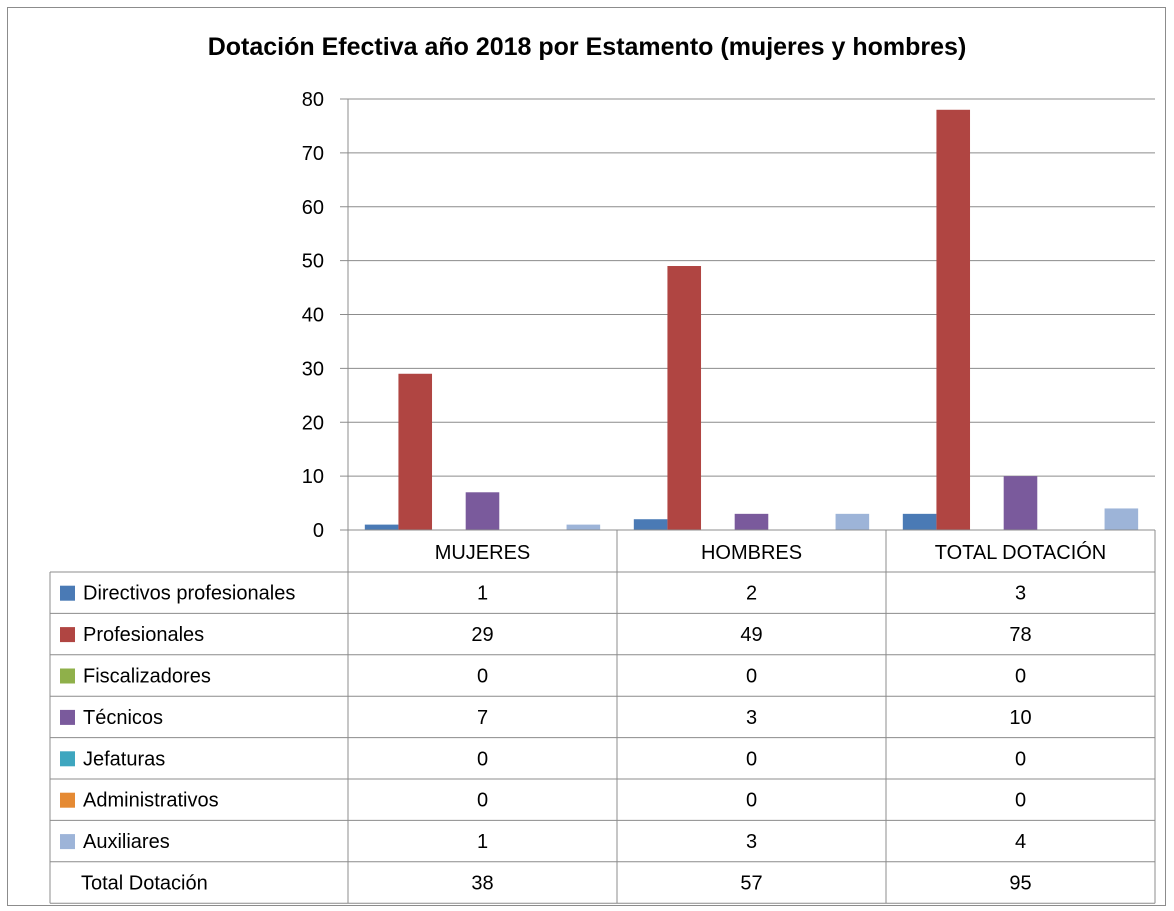 The height and width of the screenshot is (911, 1174). Describe the element at coordinates (147, 677) in the screenshot. I see `legend-label: Fiscalizadores` at that location.